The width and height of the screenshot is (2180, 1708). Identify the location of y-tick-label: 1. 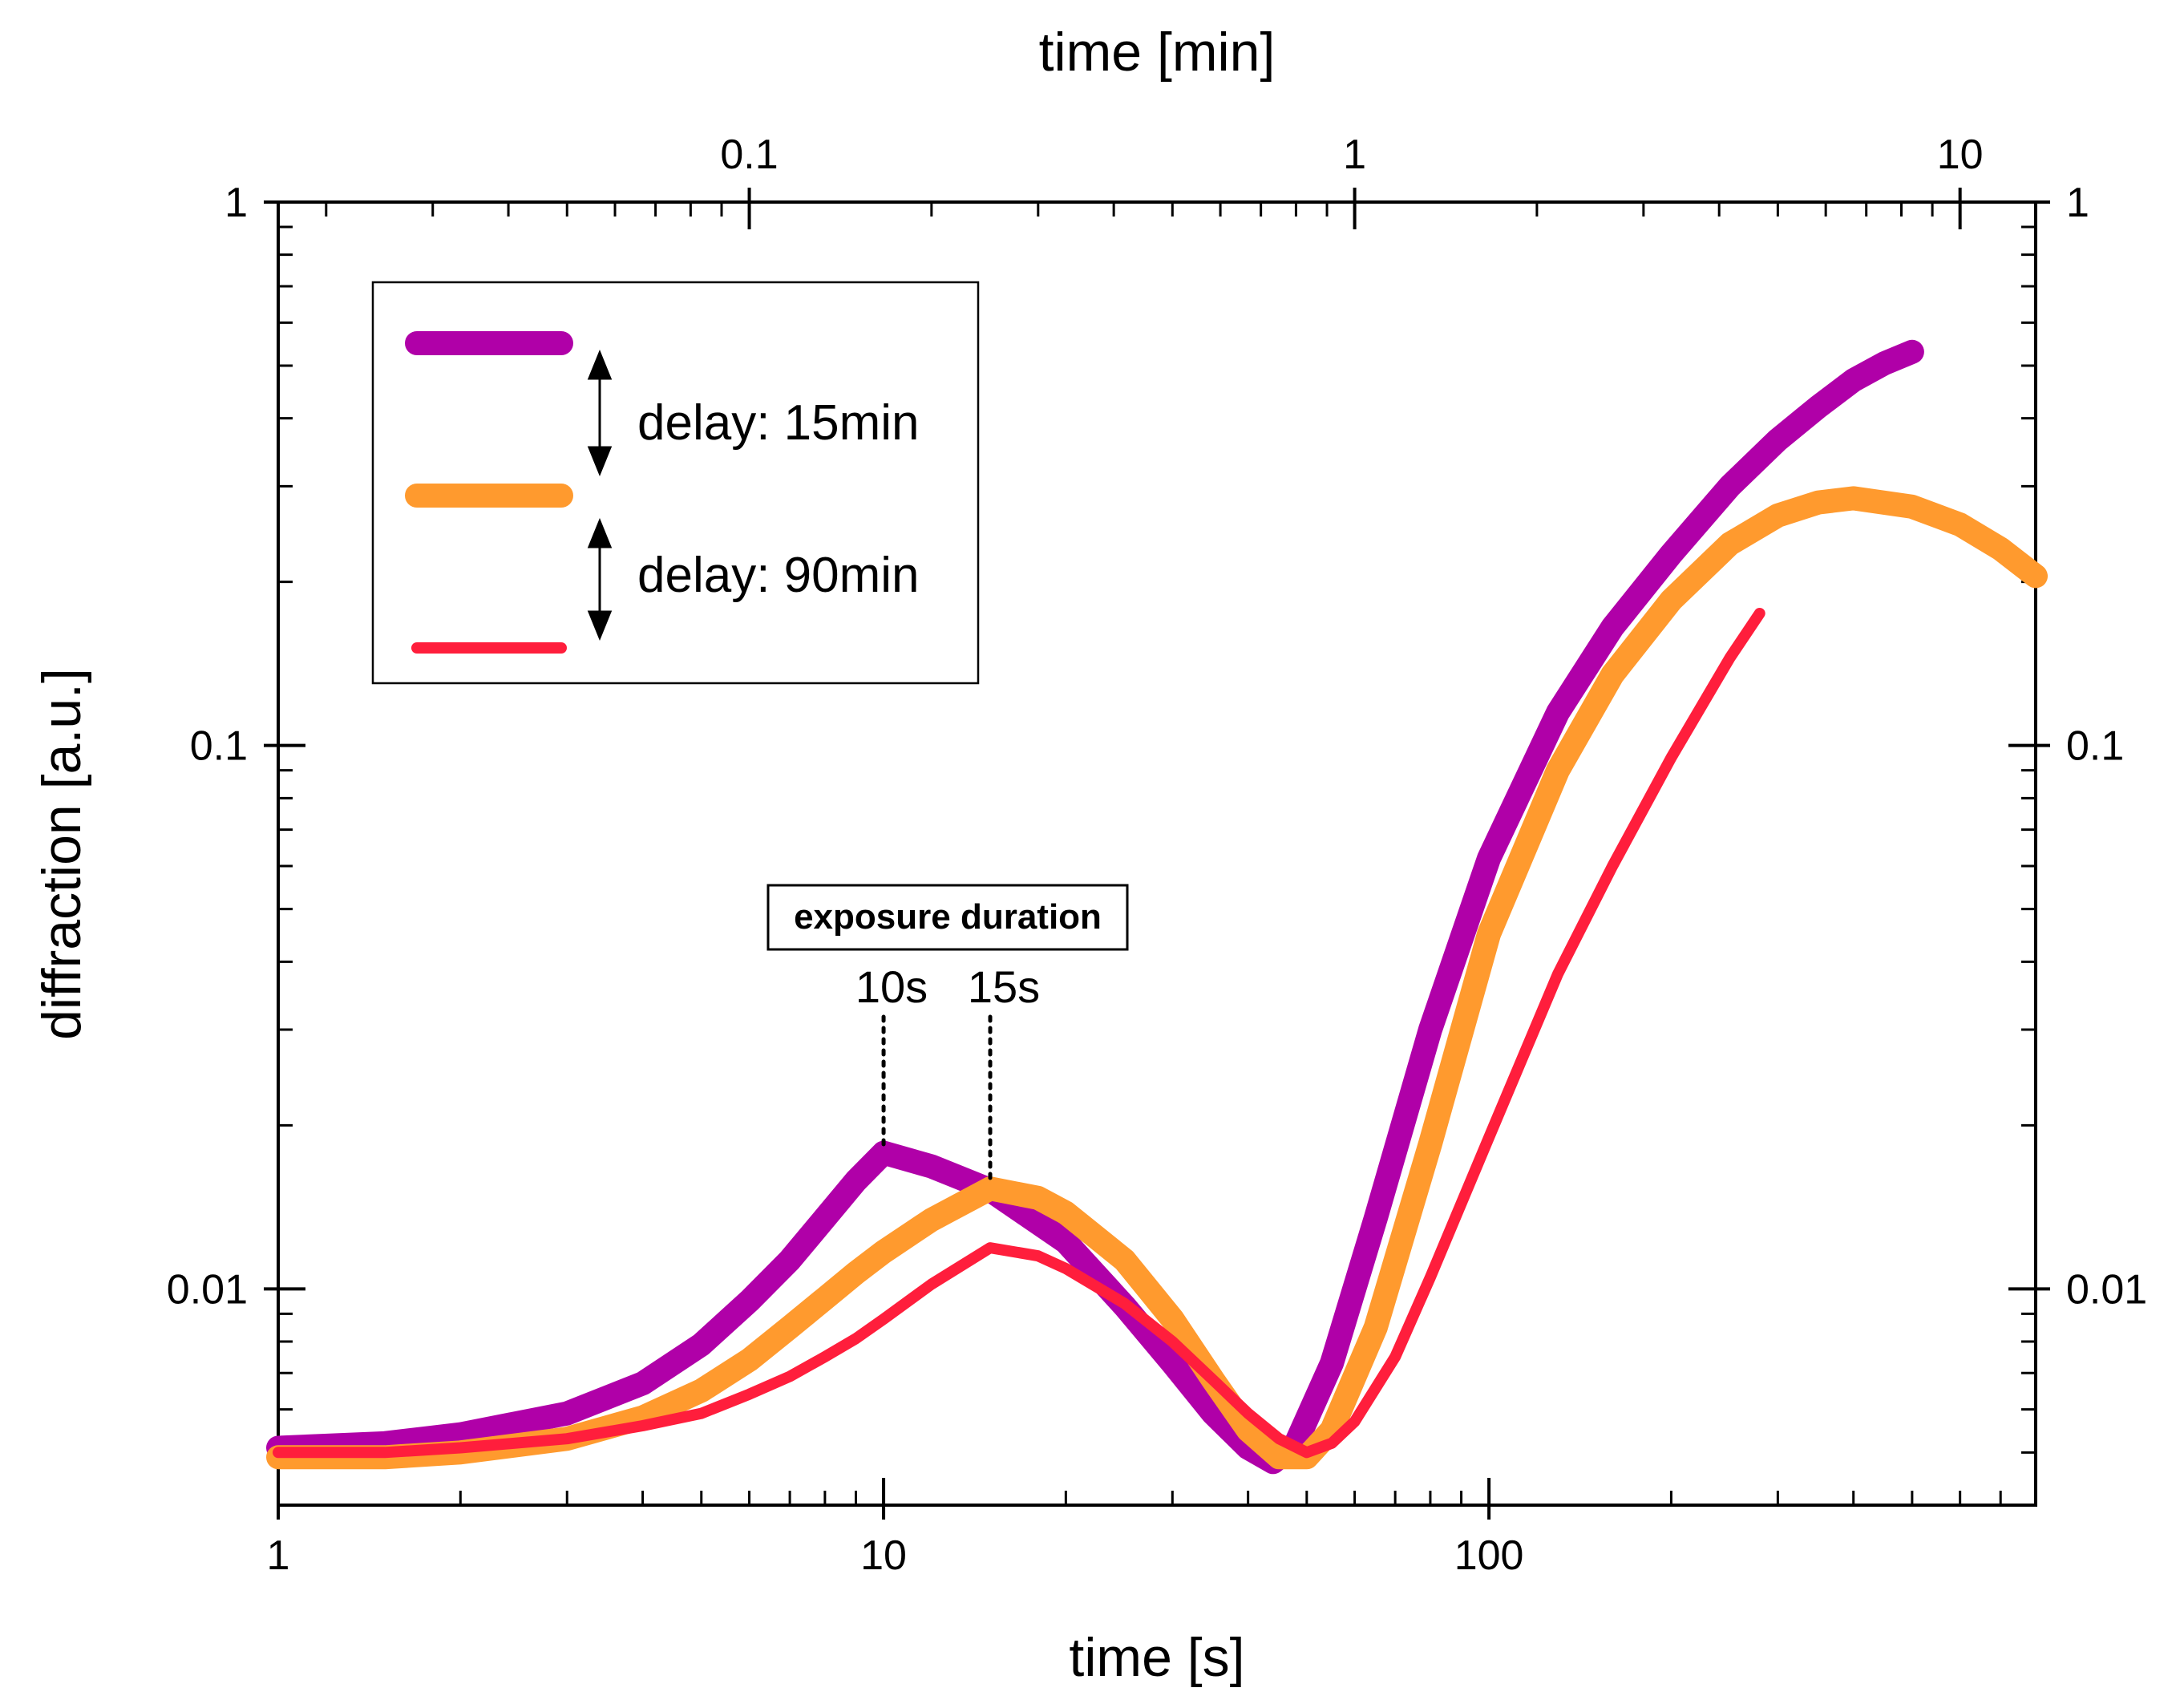
(236, 203).